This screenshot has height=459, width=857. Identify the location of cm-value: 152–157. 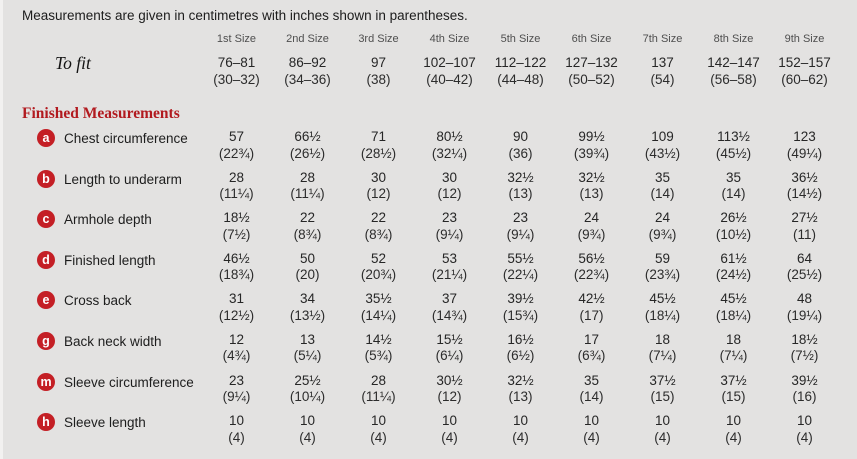
(804, 62).